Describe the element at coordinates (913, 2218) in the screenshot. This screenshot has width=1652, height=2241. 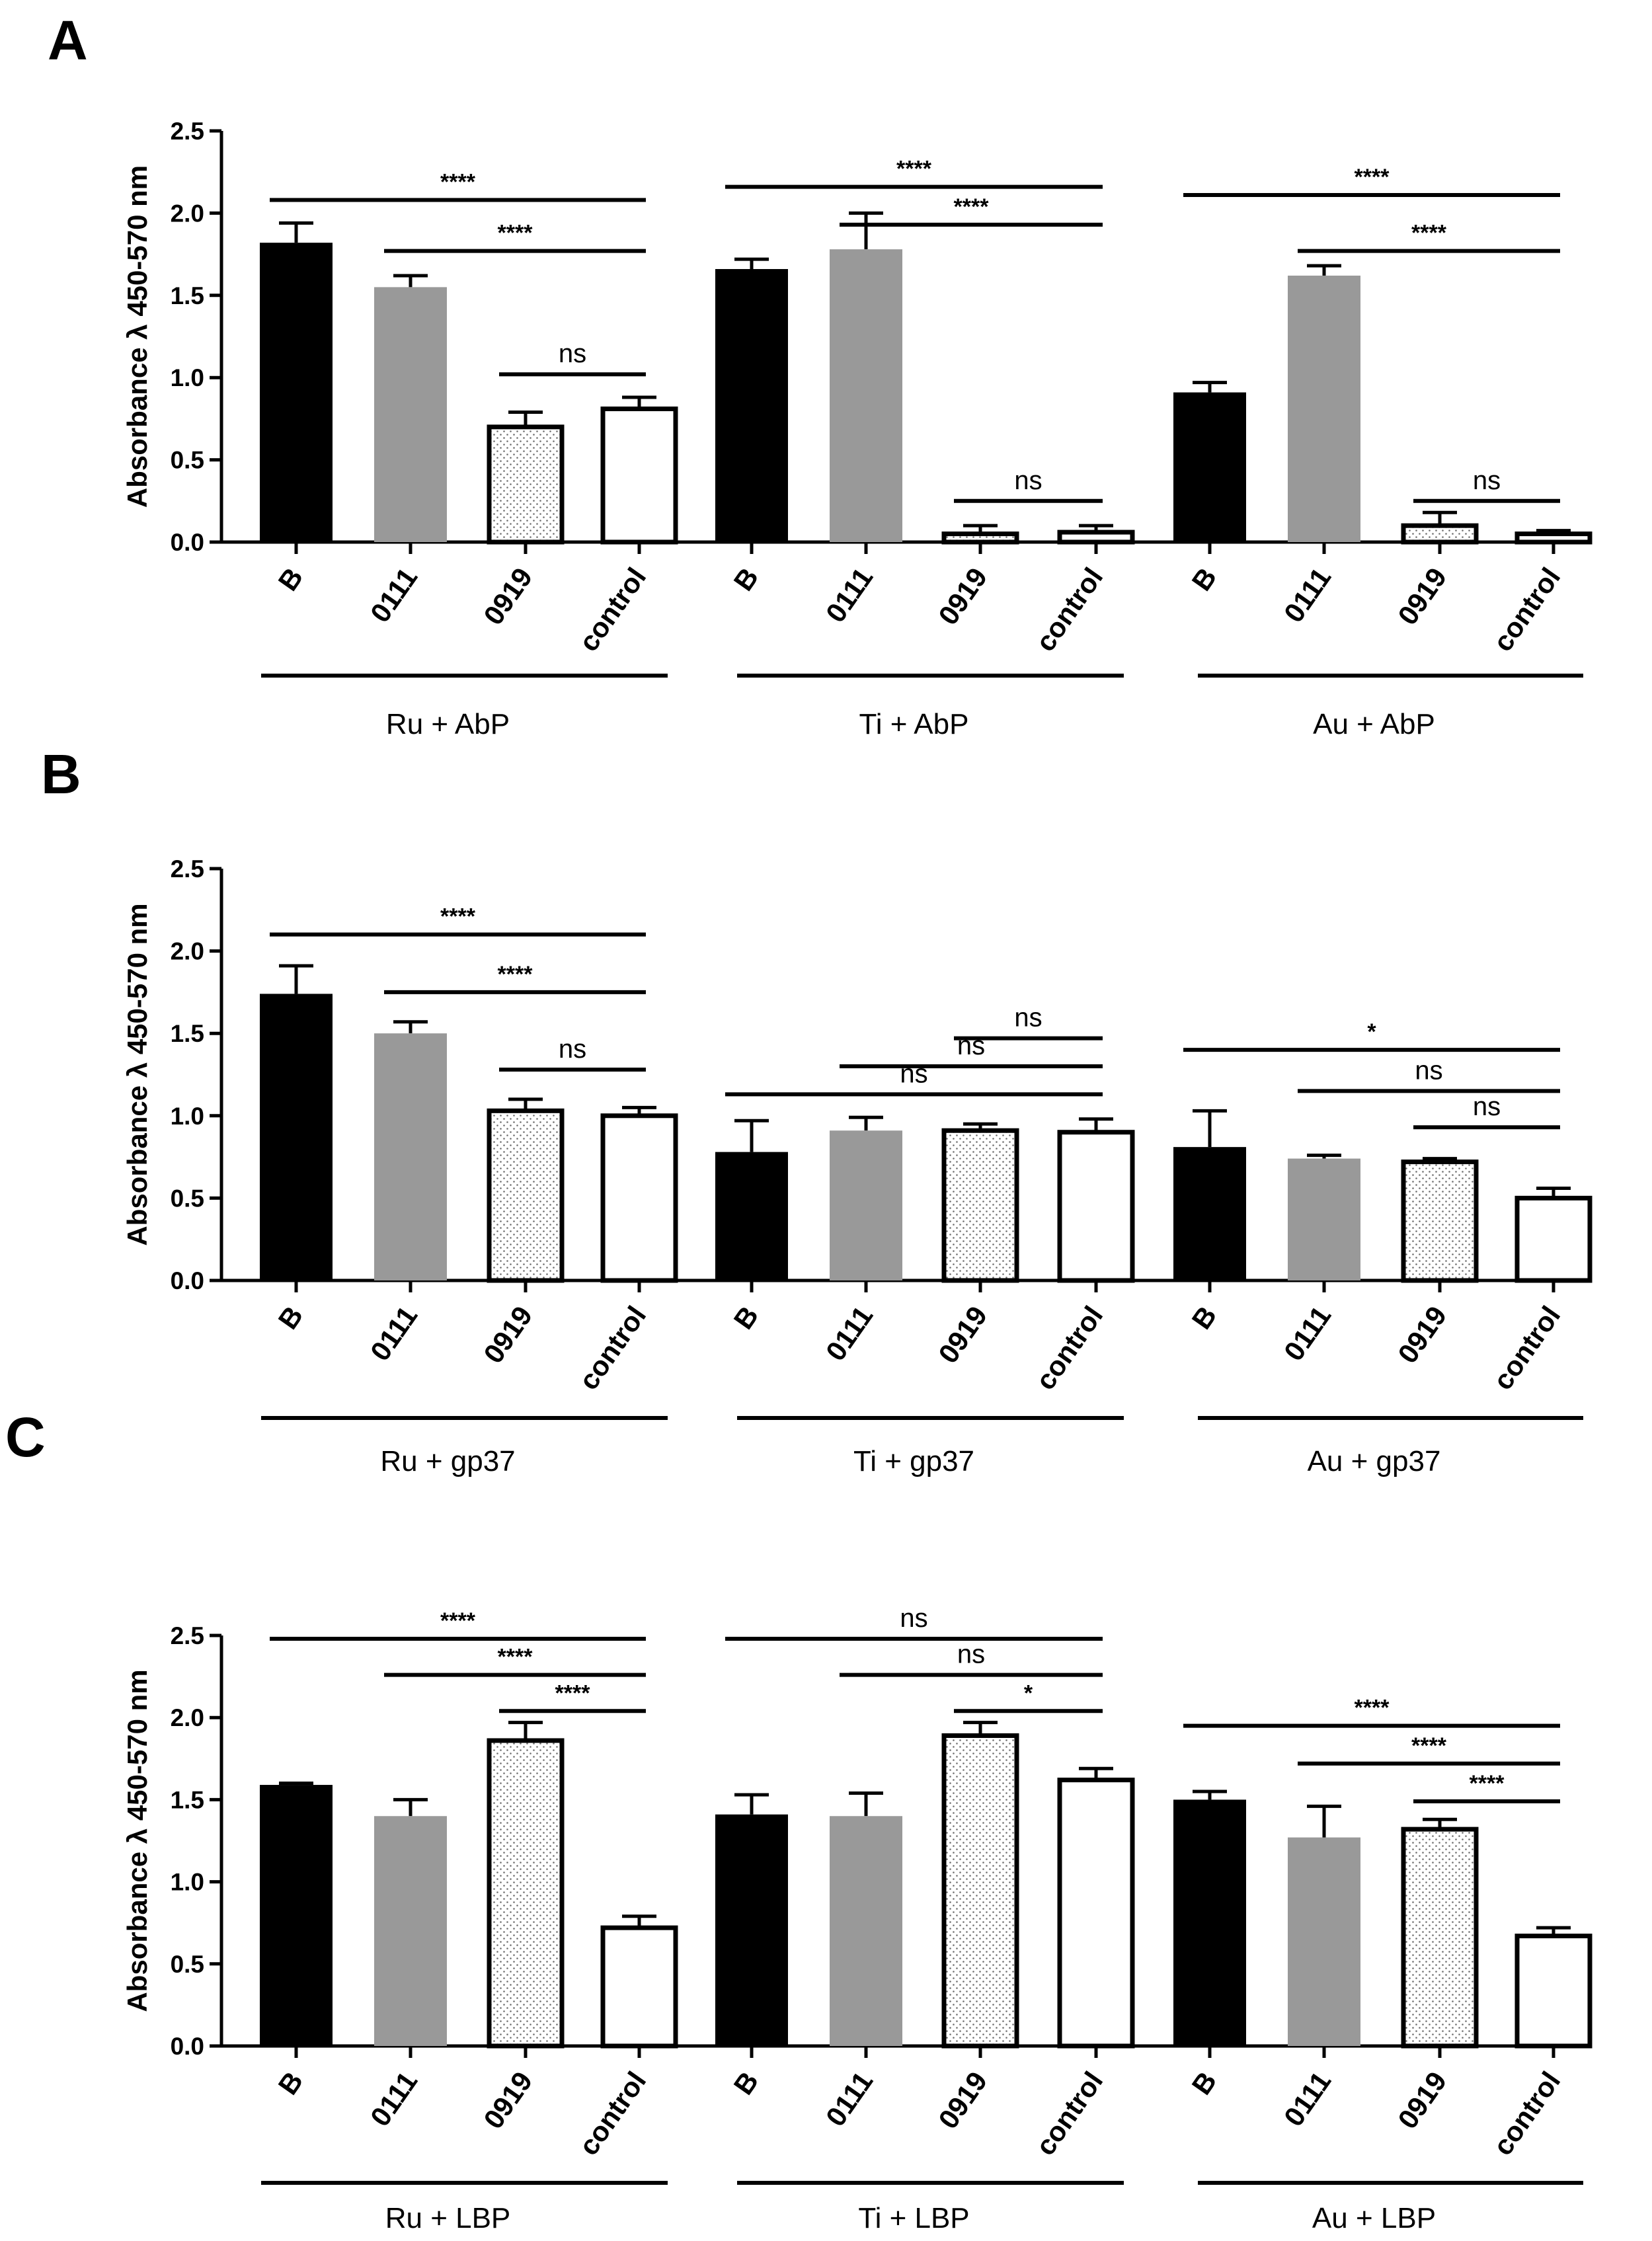
I see `group-label: Ti + LBP` at that location.